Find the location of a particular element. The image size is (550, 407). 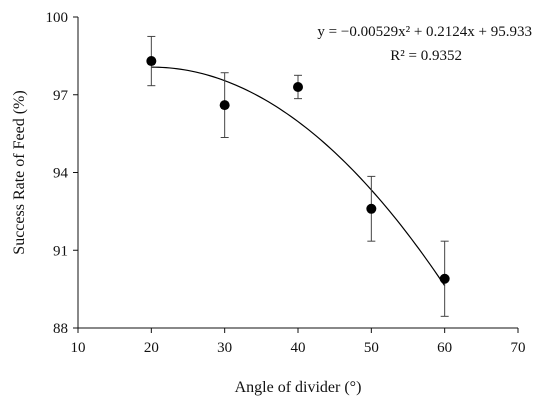

fit-equation: y = −0.00529x² + 0.2124x + 95.933 is located at coordinates (424, 32).